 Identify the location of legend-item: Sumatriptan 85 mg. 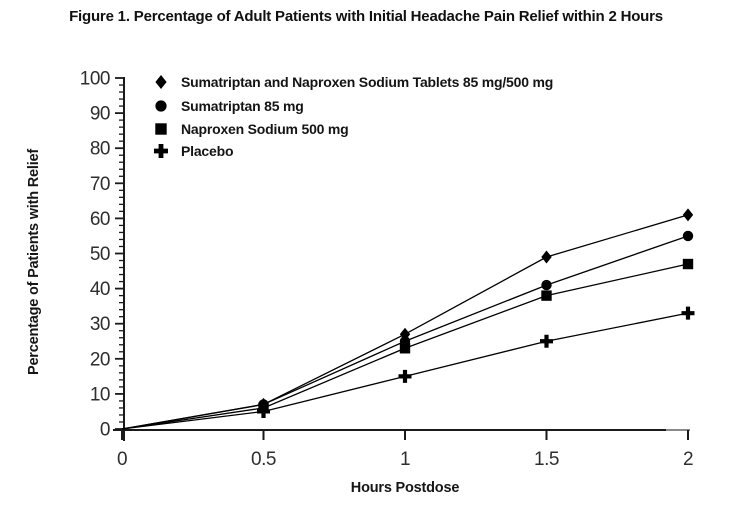
(229, 106).